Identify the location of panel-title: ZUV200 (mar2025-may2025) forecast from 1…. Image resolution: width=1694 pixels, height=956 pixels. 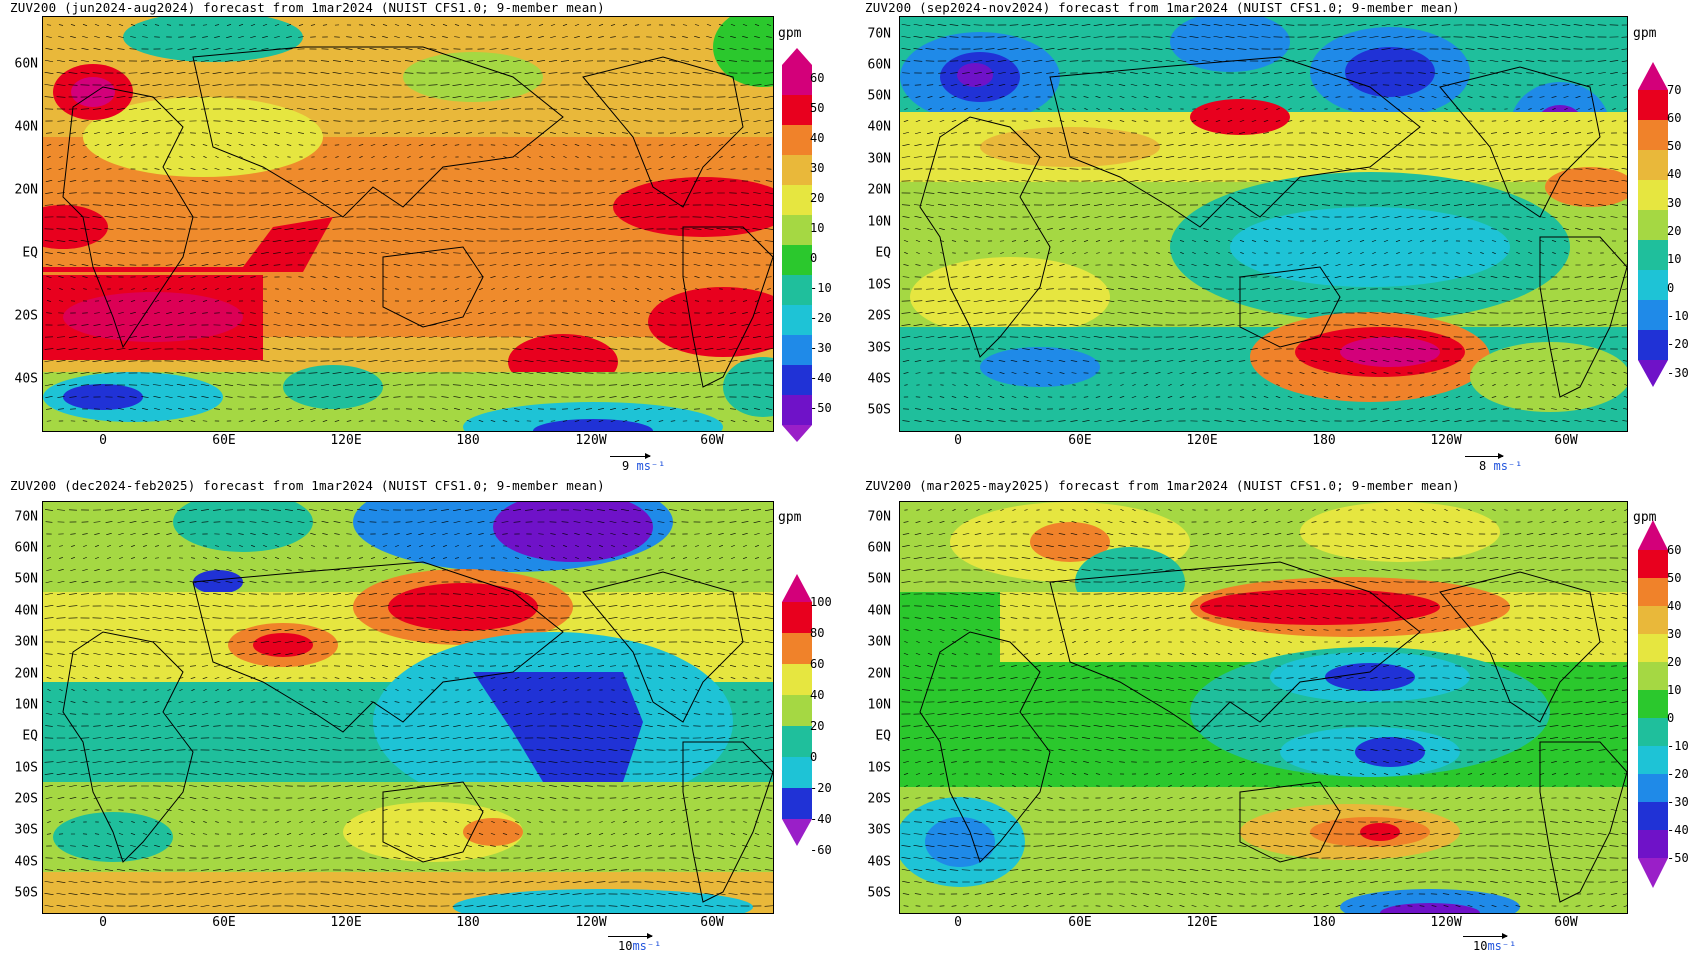
(1162, 485).